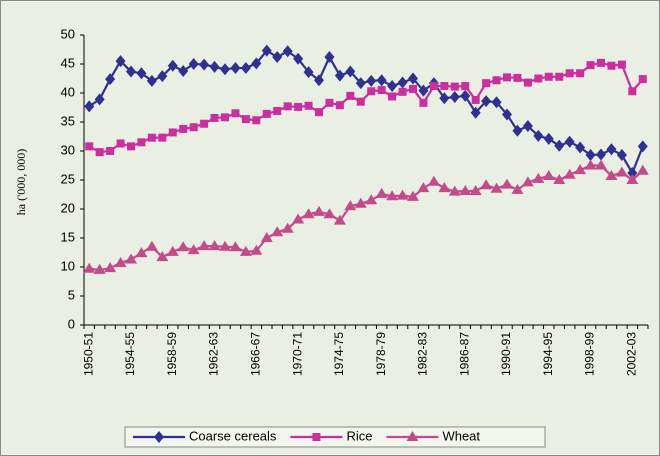 This screenshot has width=660, height=456. I want to click on legend-label: Rice, so click(359, 435).